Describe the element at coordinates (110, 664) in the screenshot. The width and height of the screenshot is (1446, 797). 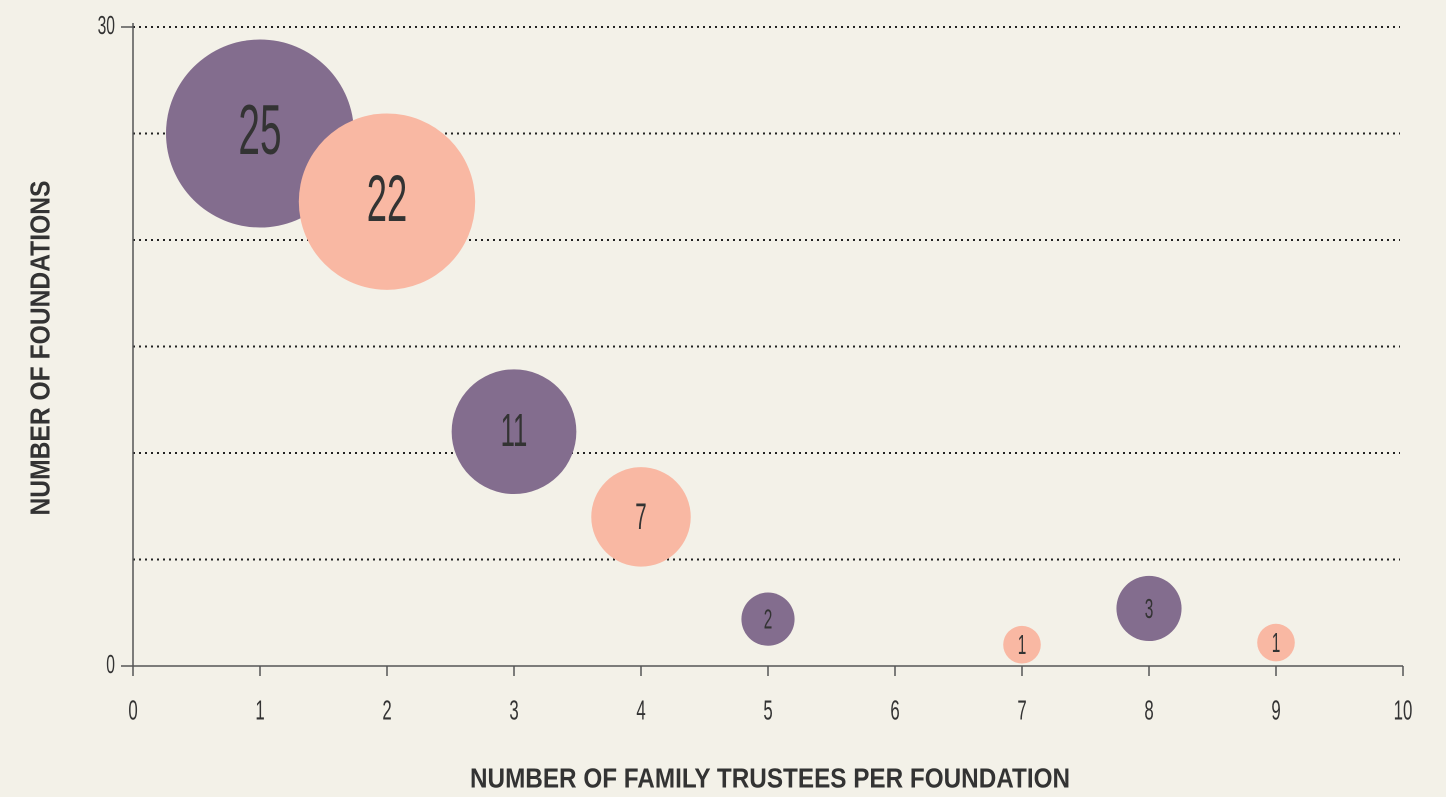
I see `y-tick-label: 0` at that location.